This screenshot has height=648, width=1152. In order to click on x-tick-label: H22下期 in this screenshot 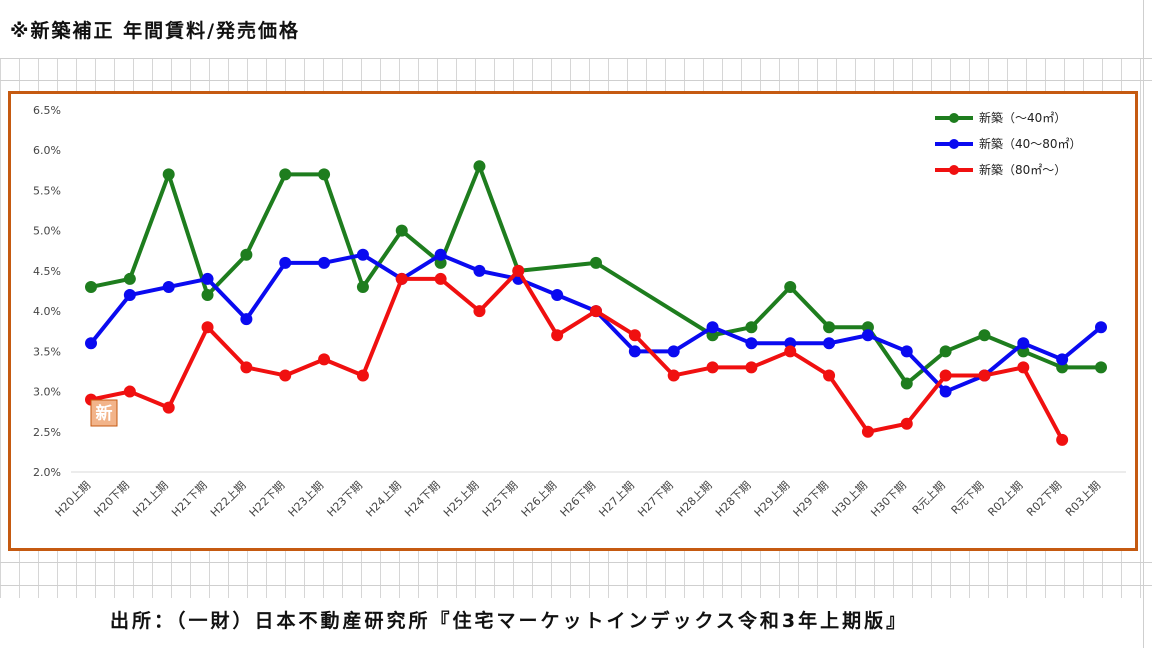, I will do `click(267, 499)`.